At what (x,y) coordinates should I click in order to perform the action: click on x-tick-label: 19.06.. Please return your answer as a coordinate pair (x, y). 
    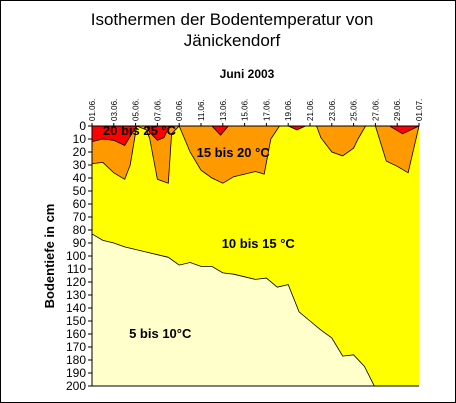
    Looking at the image, I should click on (288, 110).